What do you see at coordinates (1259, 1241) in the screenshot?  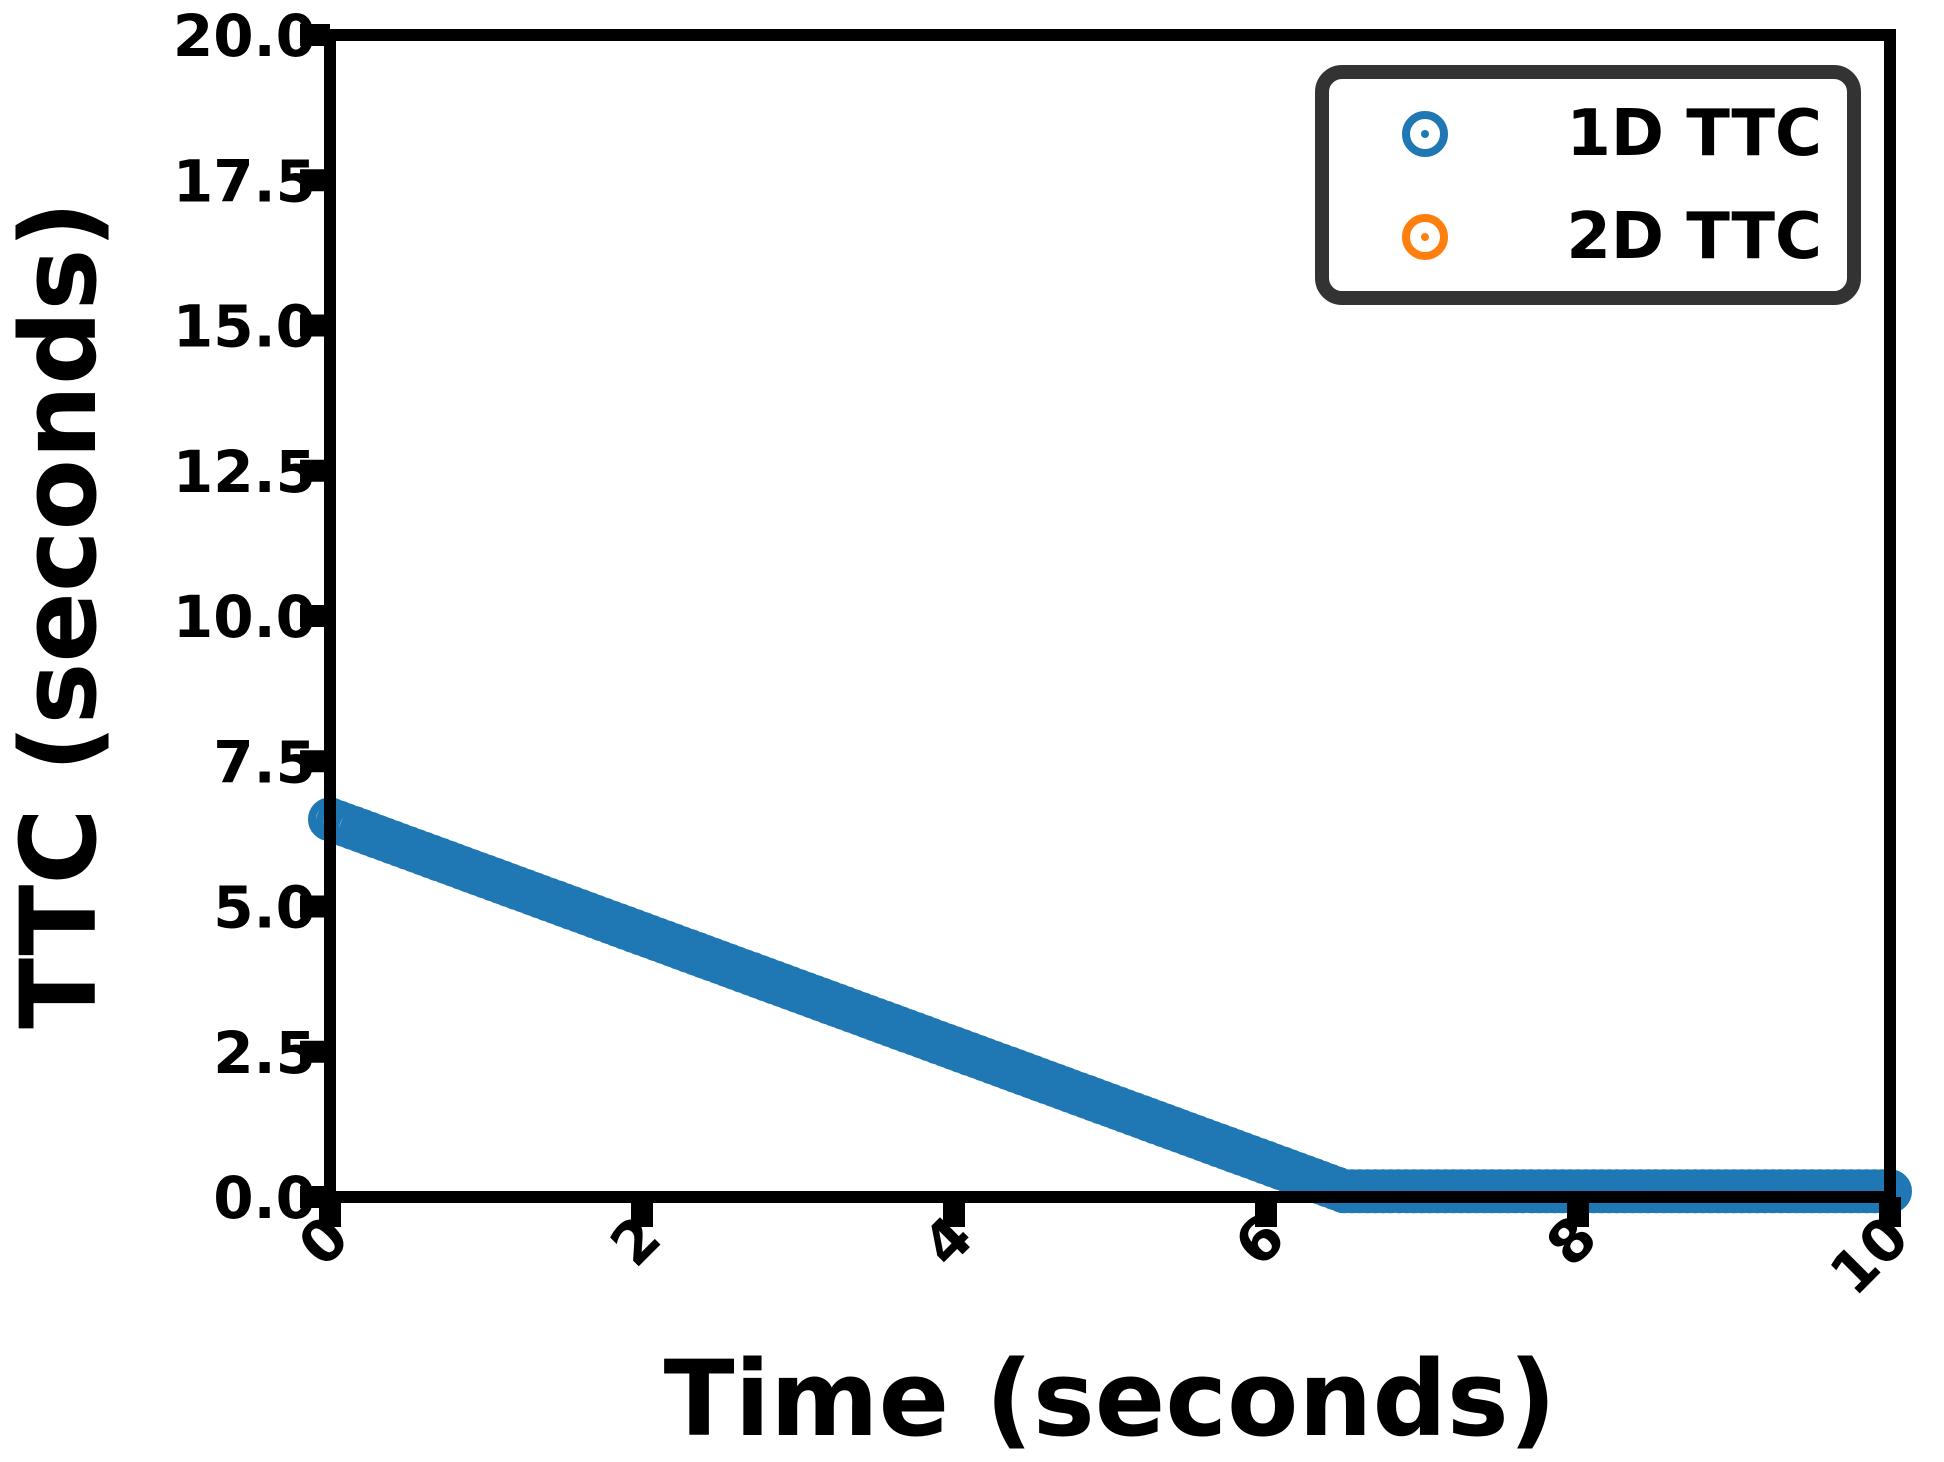 I see `x-tick-label: 6` at bounding box center [1259, 1241].